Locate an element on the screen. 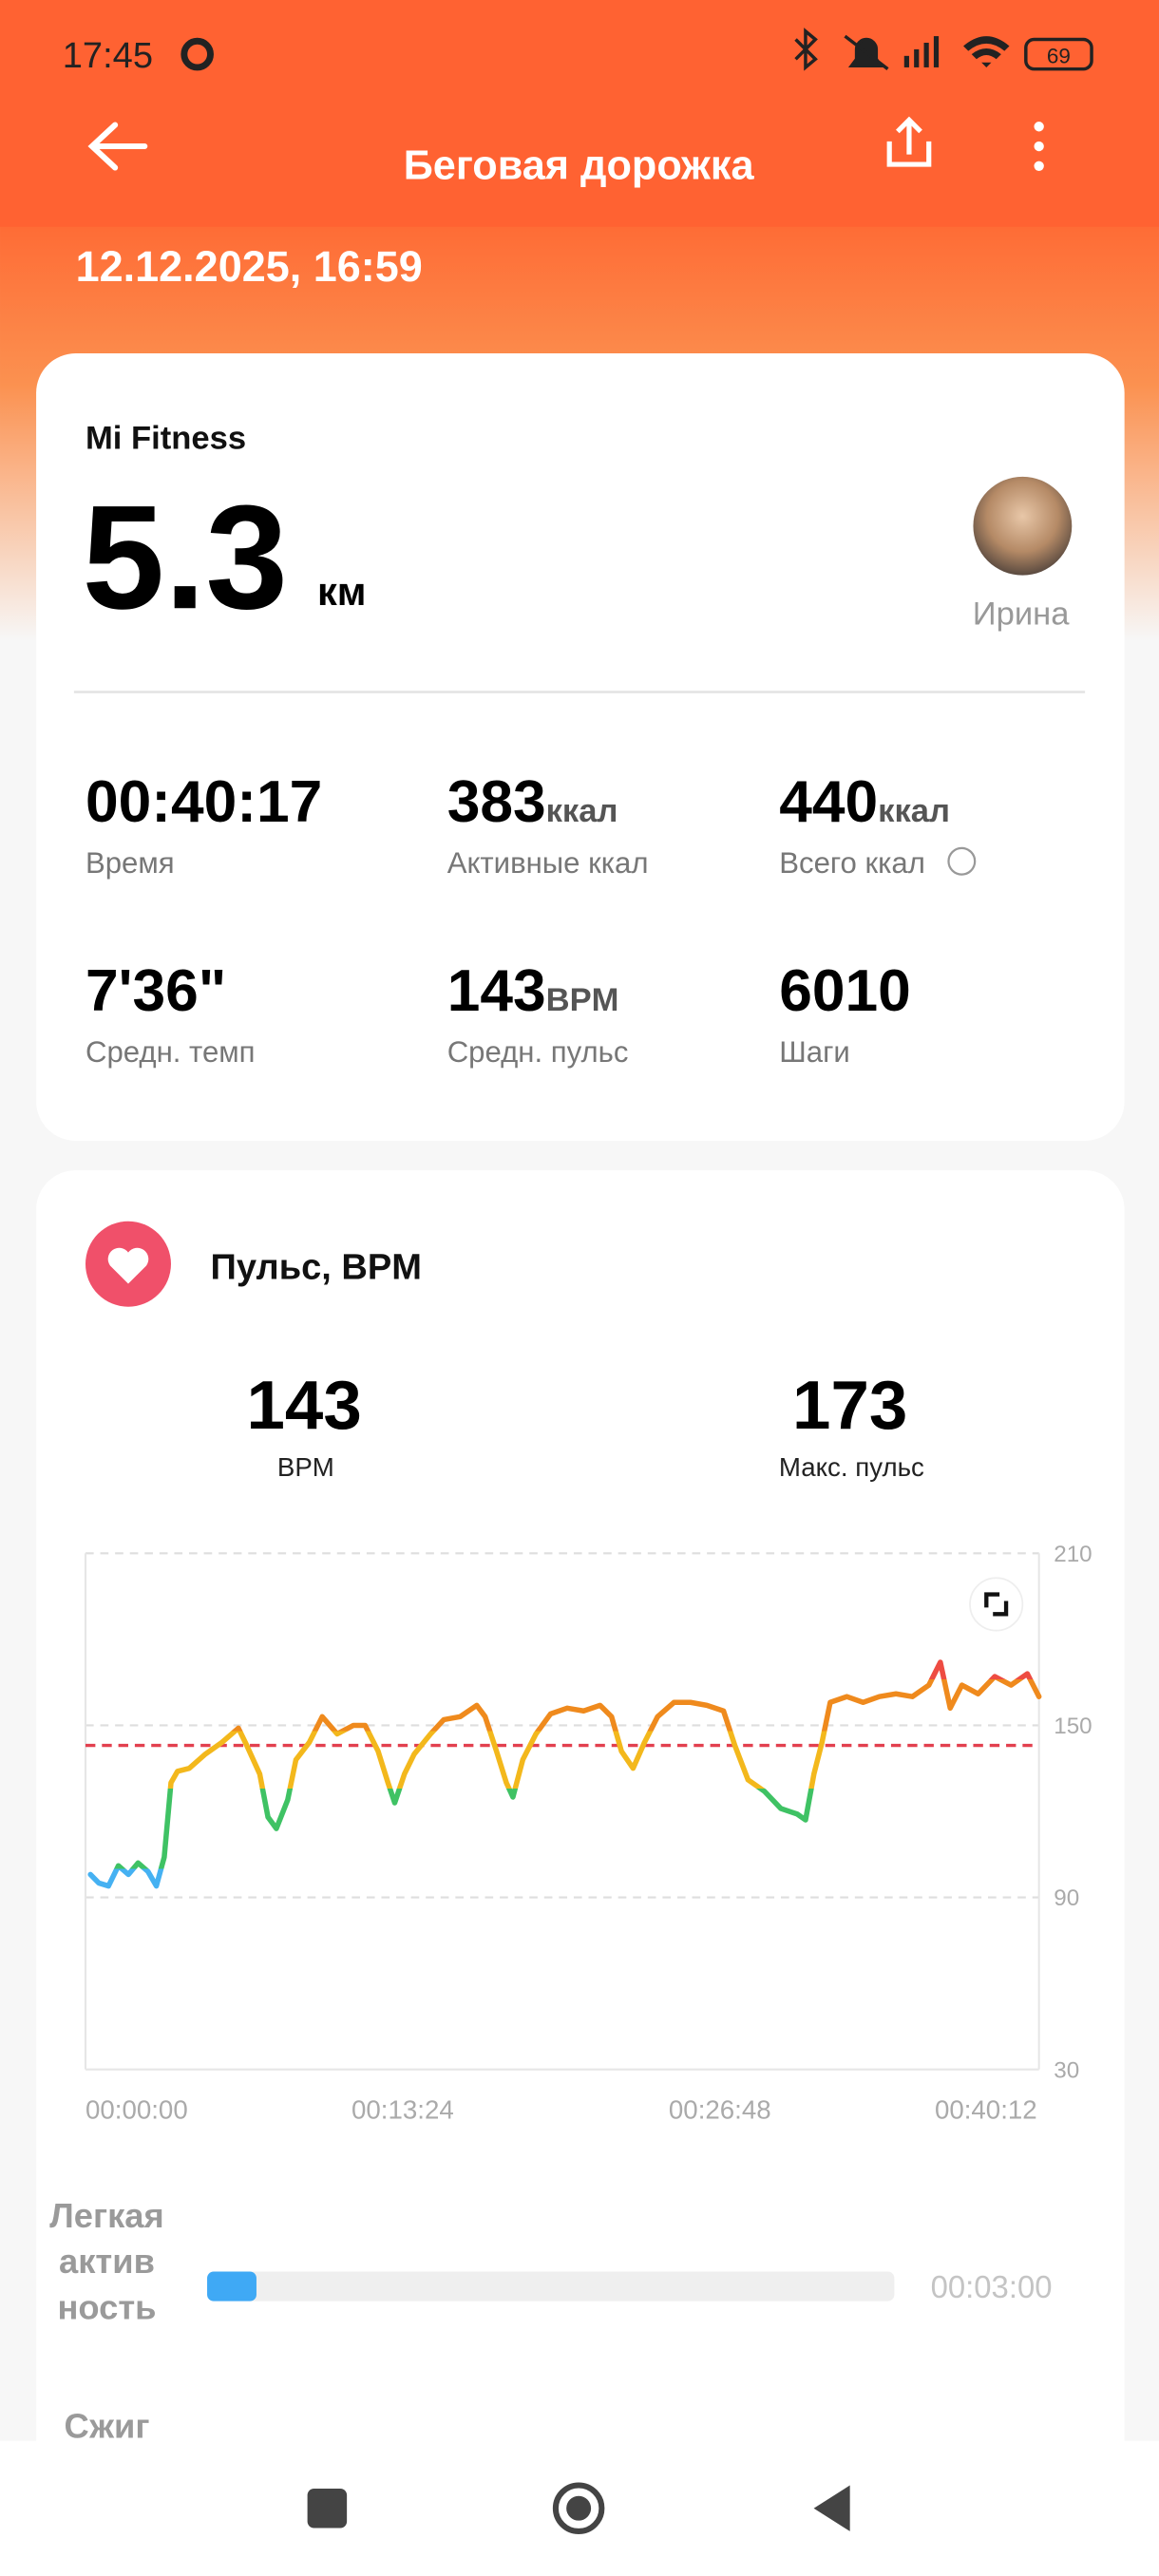  share-button is located at coordinates (909, 141).